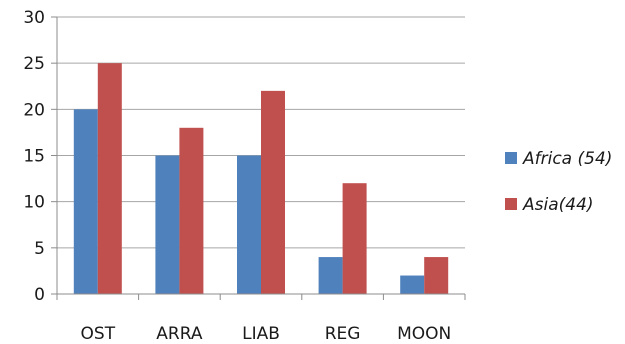 The width and height of the screenshot is (625, 344). Describe the element at coordinates (511, 158) in the screenshot. I see `legend-swatch-africa` at that location.